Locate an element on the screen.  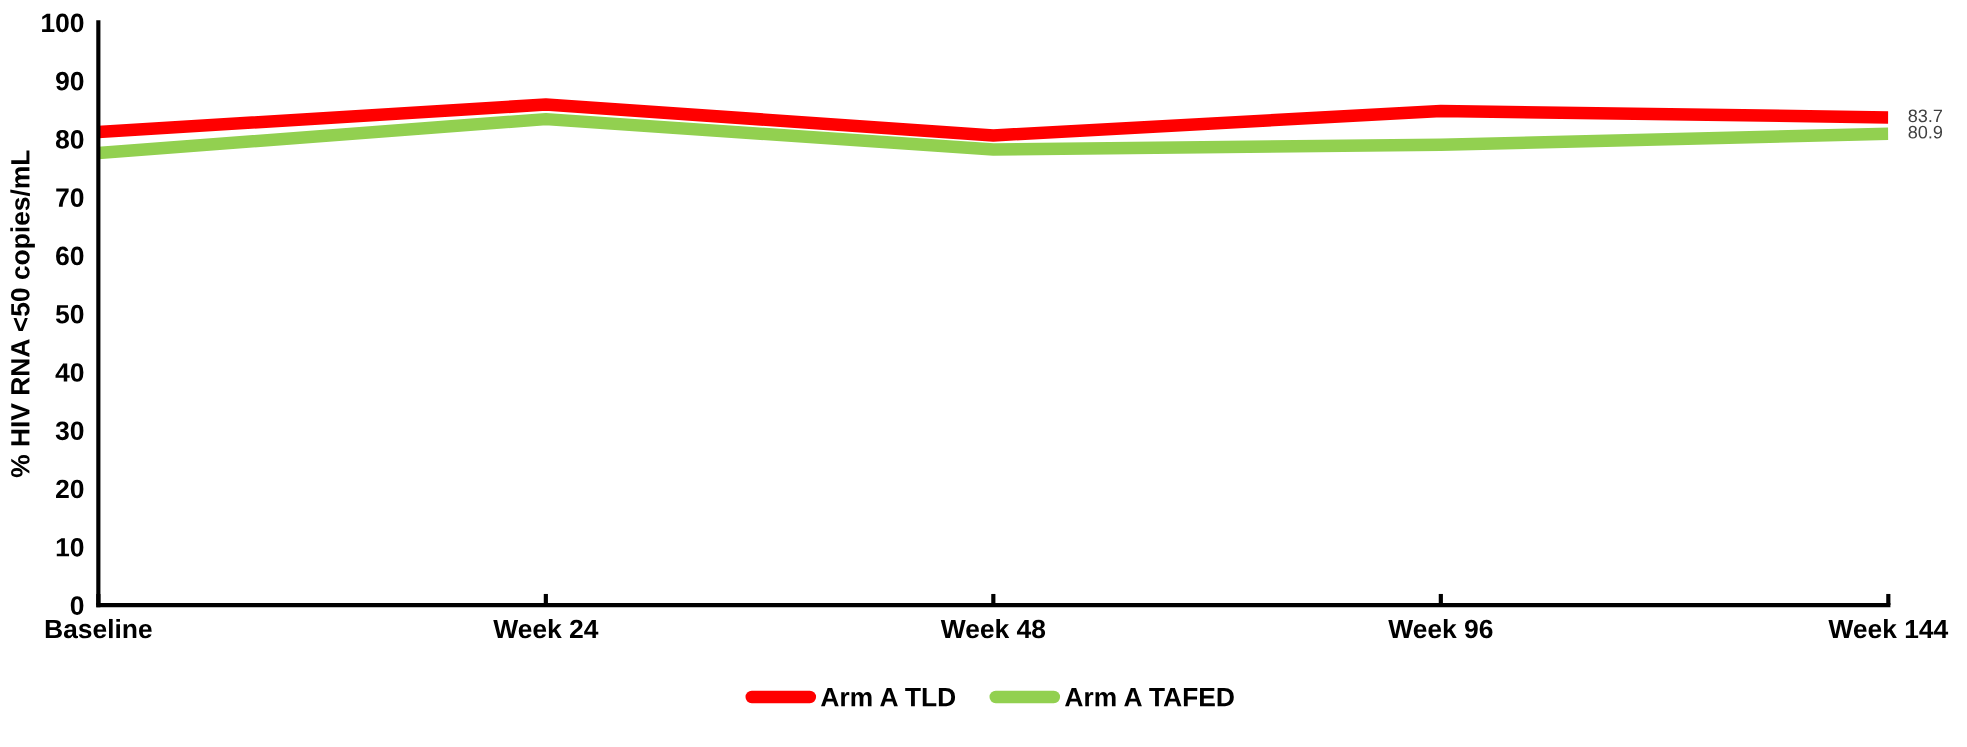
y-tick-label: 30 is located at coordinates (69, 431).